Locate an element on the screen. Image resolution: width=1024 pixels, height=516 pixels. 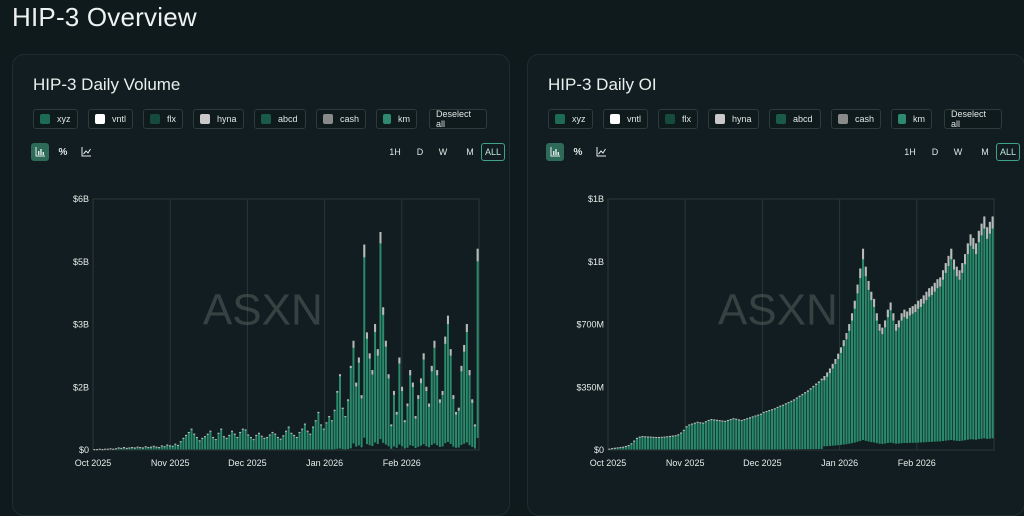
legend-label: hyna is located at coordinates (227, 119).